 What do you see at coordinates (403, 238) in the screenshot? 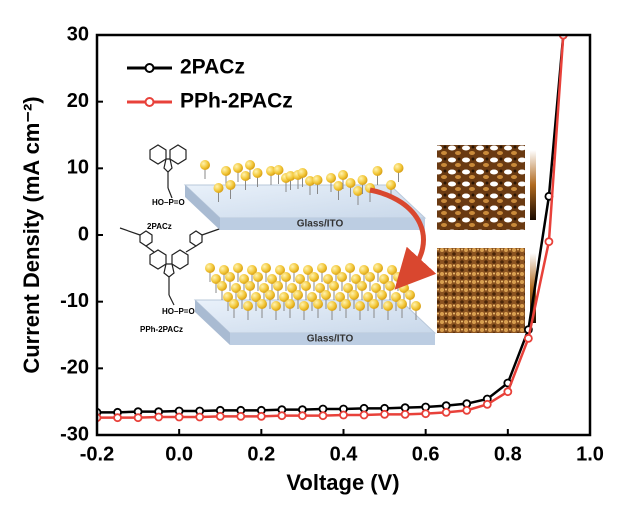
I see `arrow` at bounding box center [403, 238].